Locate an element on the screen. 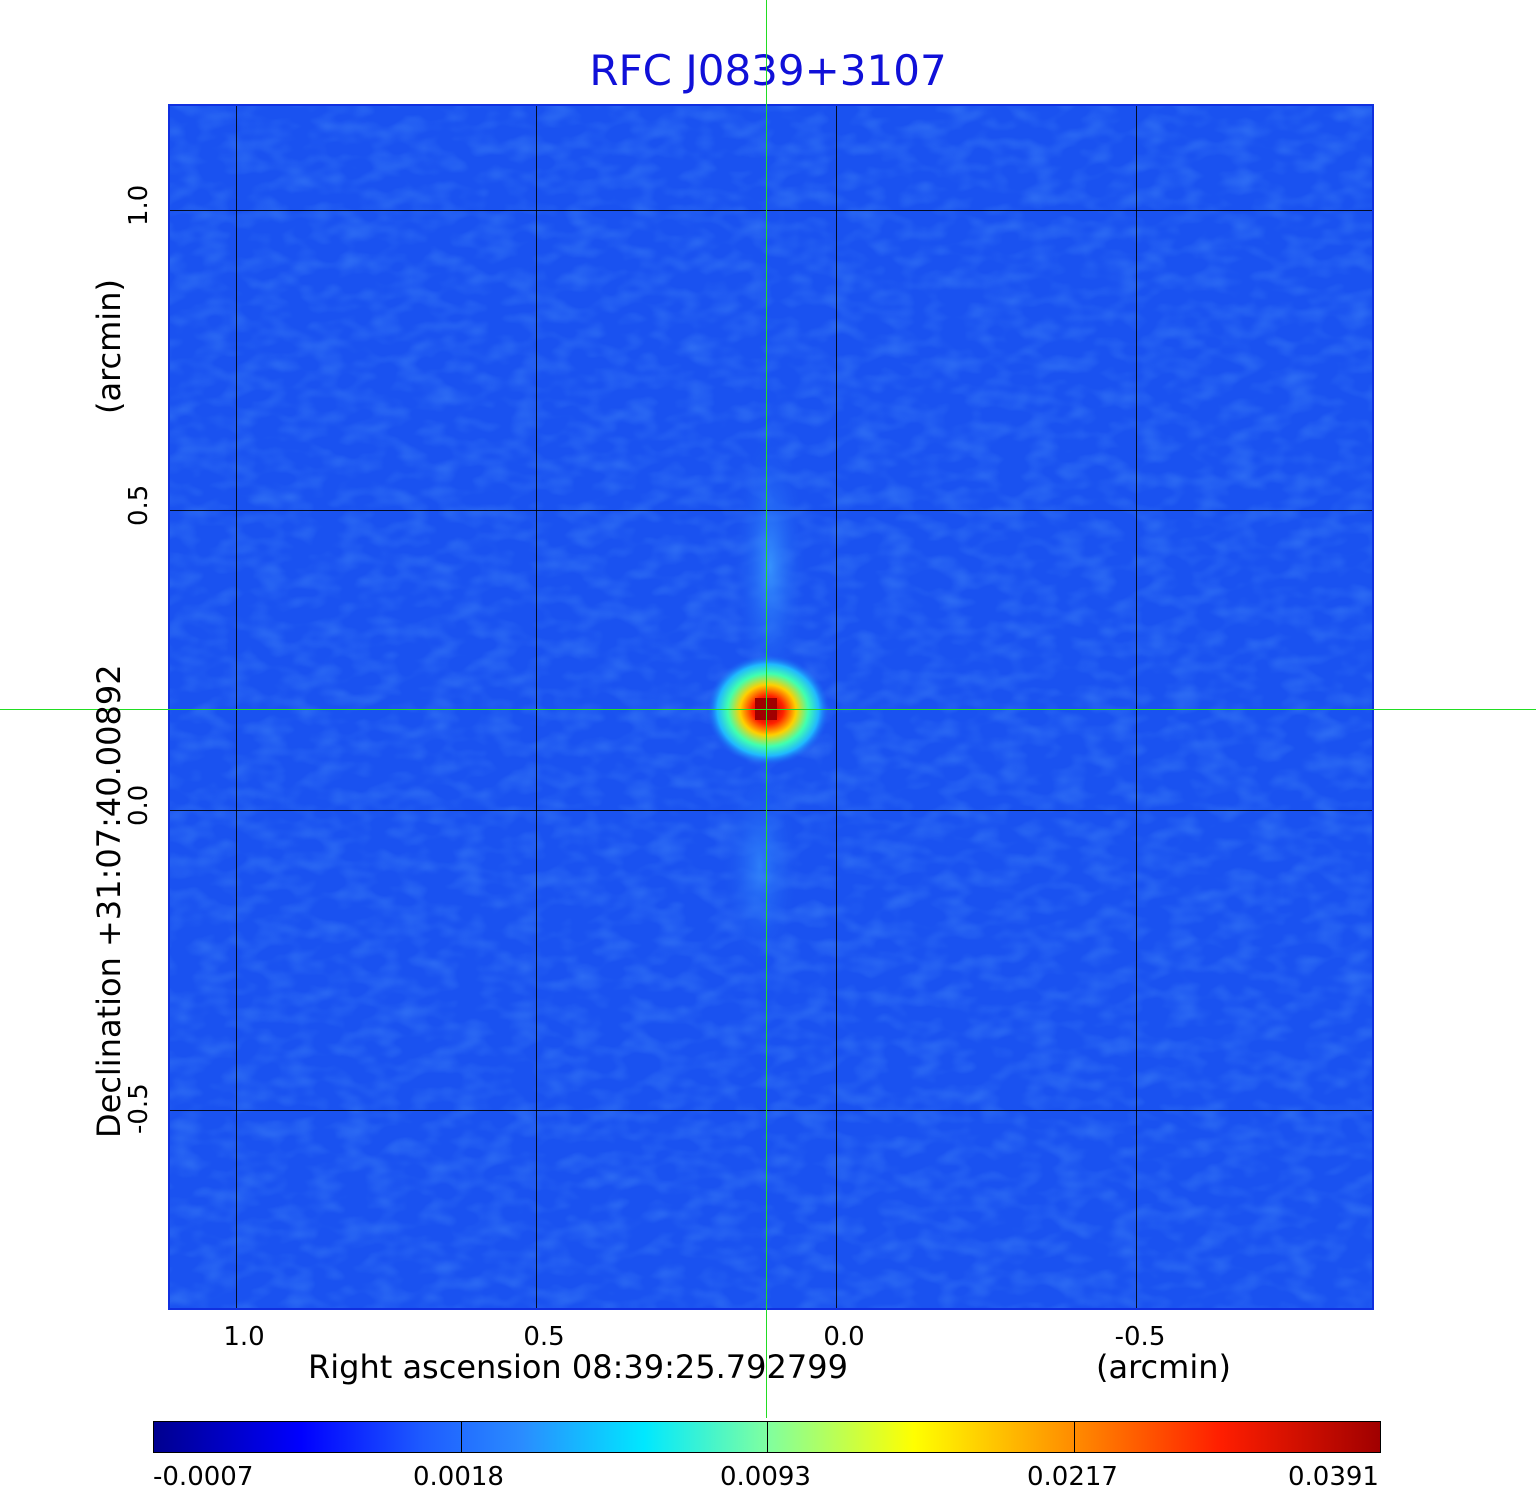 The width and height of the screenshot is (1536, 1511). x-tick-label: 0.0 is located at coordinates (844, 1337).